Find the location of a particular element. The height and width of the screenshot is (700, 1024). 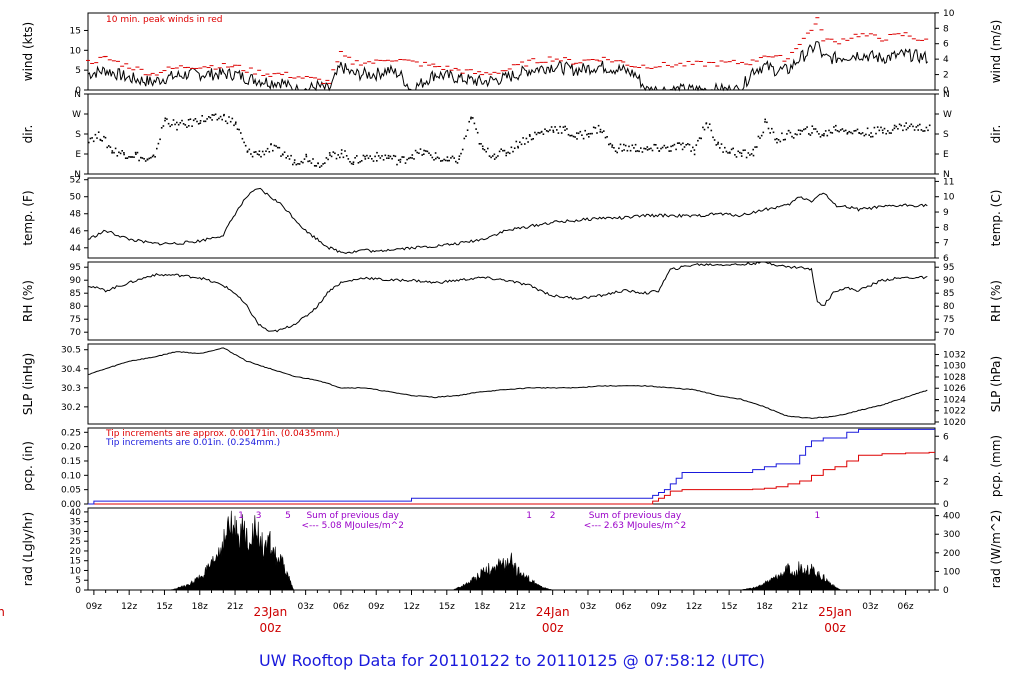

ytick-label-right: 4 is located at coordinates (946, 60).